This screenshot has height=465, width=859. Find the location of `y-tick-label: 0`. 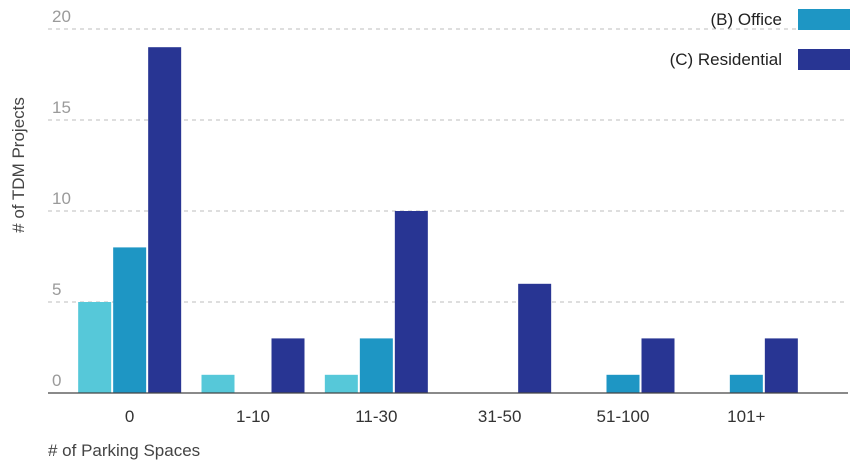

y-tick-label: 0 is located at coordinates (56, 380).